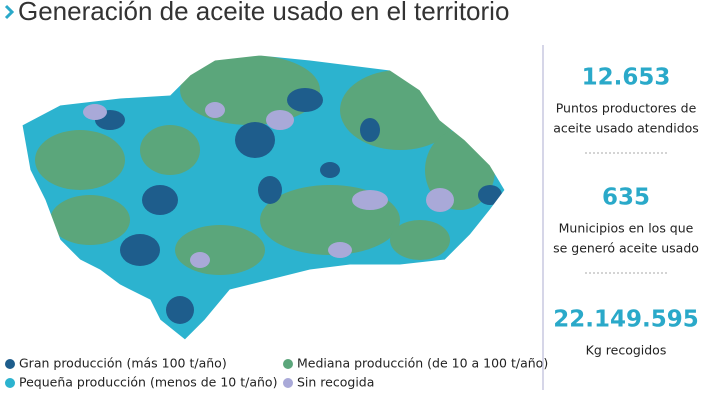 This screenshot has width=709, height=403. Describe the element at coordinates (626, 198) in the screenshot. I see `stat-value: 635` at that location.